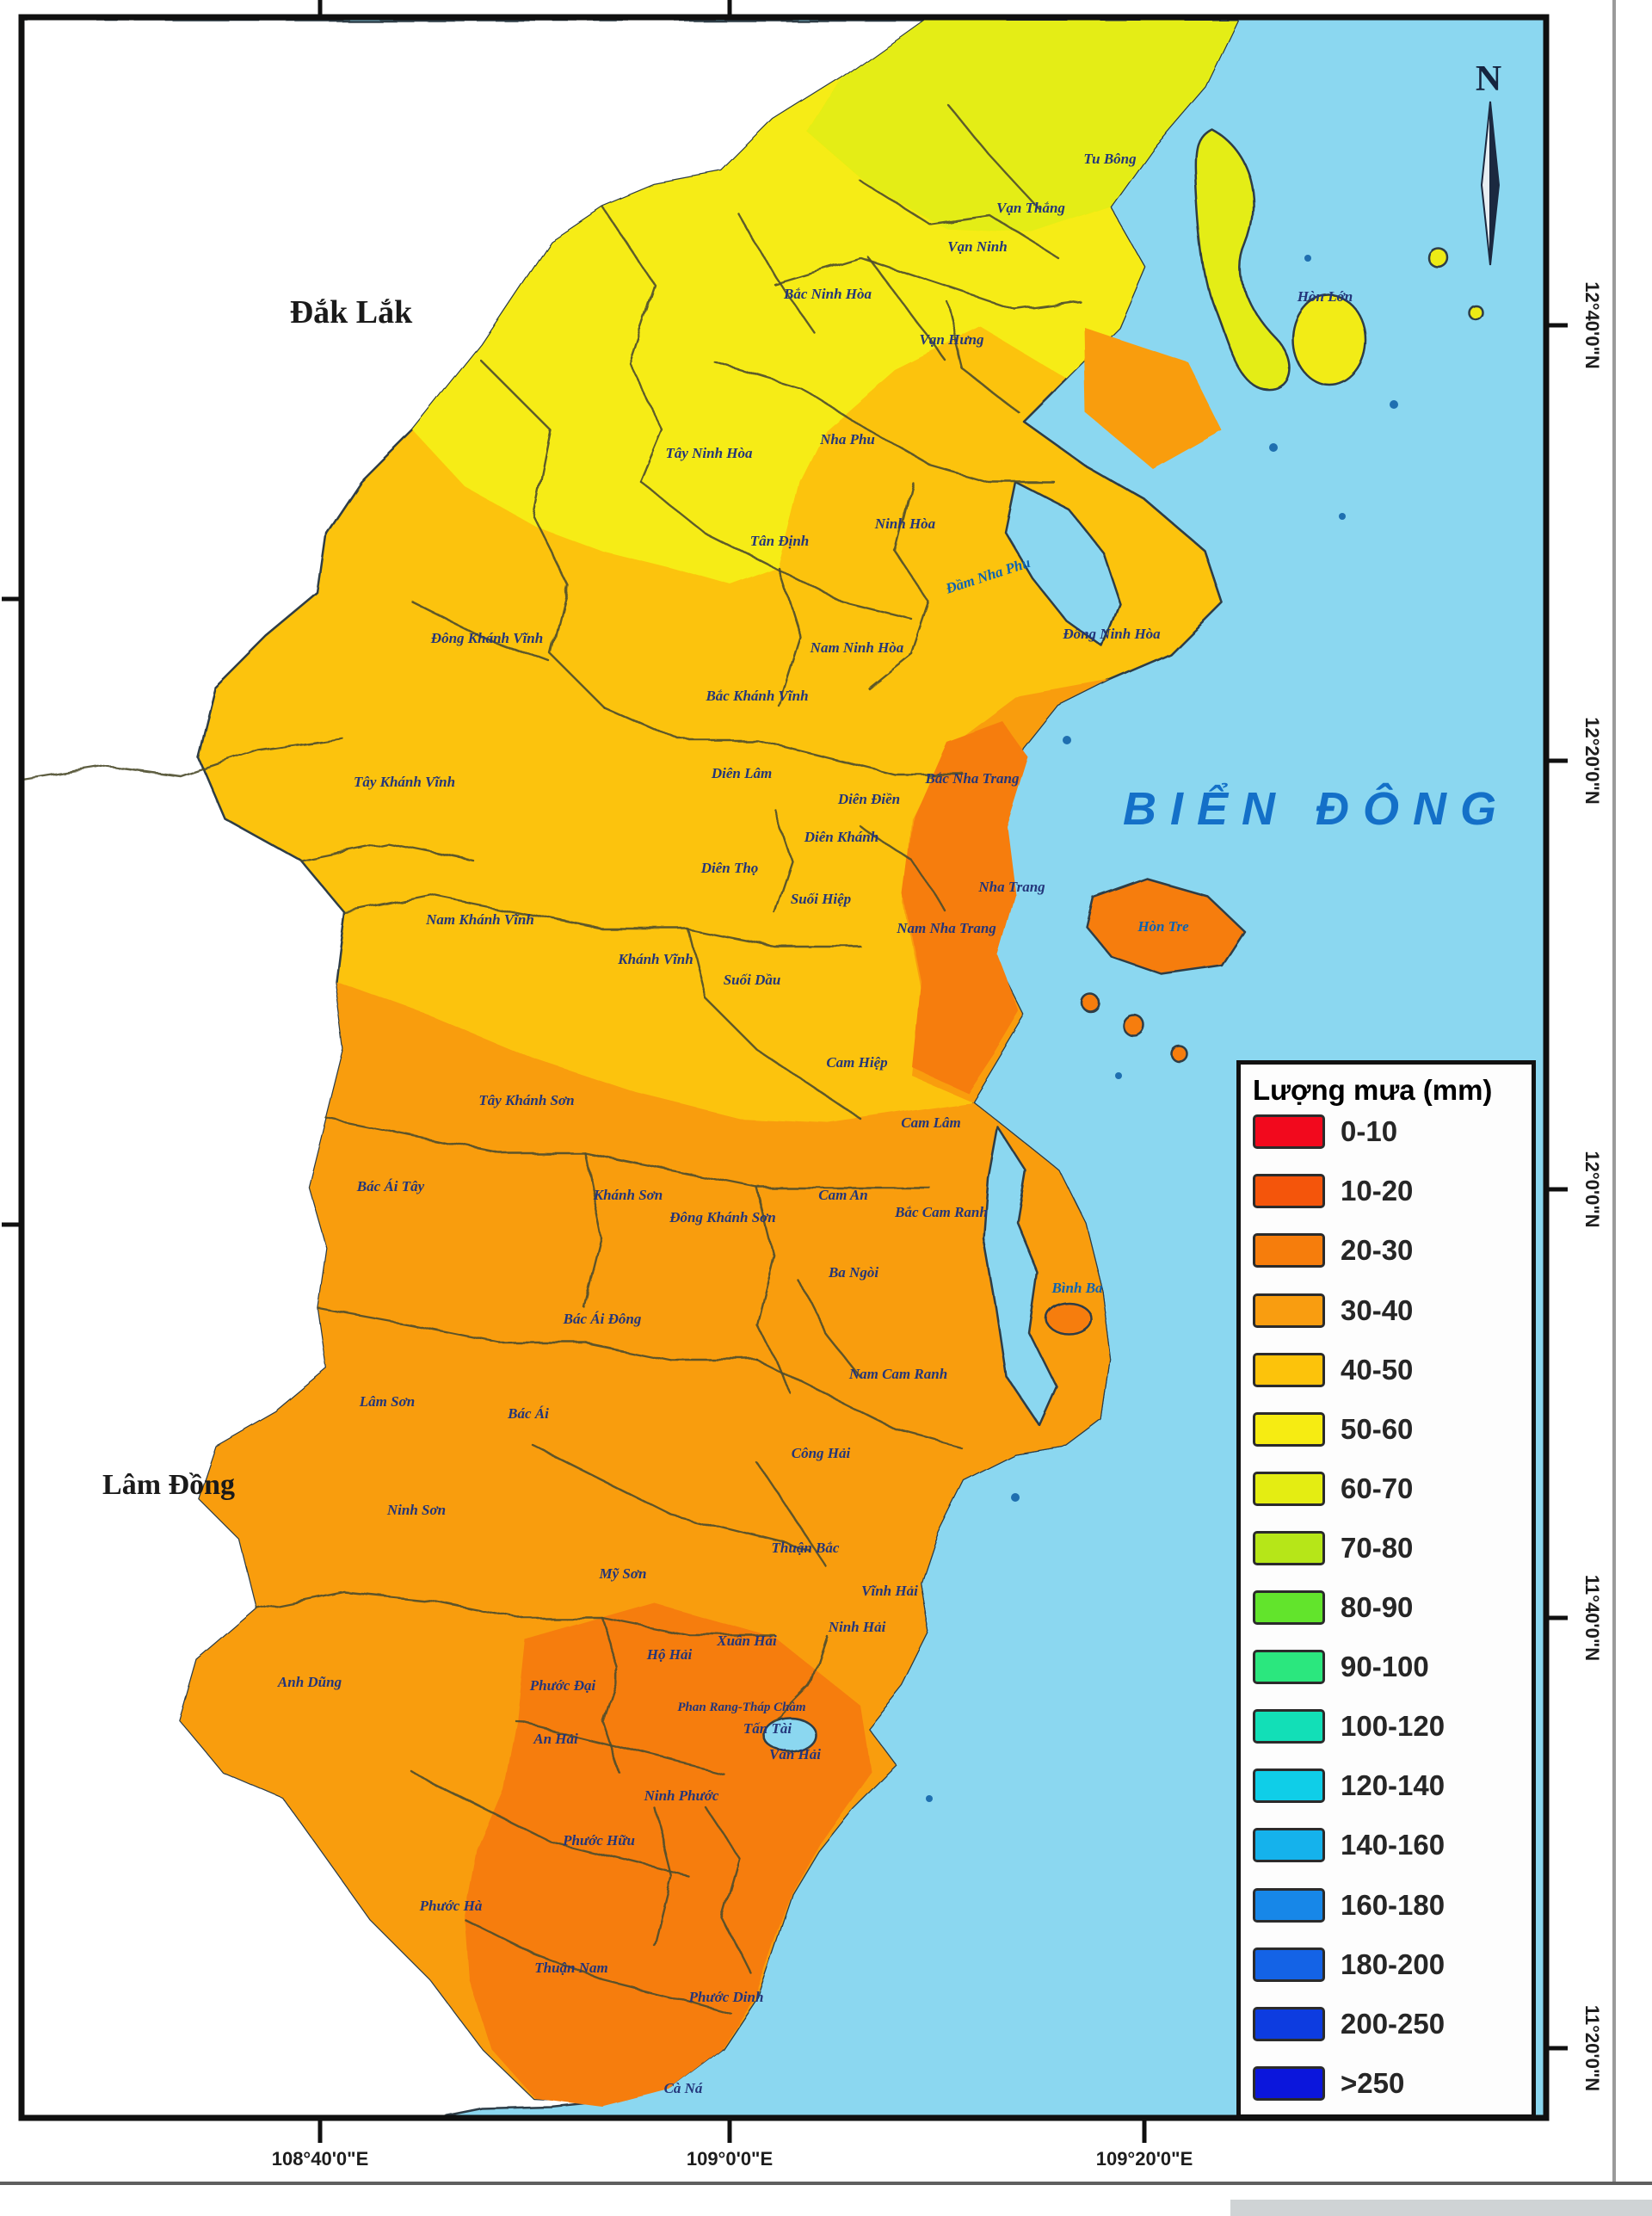 Image resolution: width=1652 pixels, height=2216 pixels. I want to click on place-label: Suối Dầu, so click(752, 980).